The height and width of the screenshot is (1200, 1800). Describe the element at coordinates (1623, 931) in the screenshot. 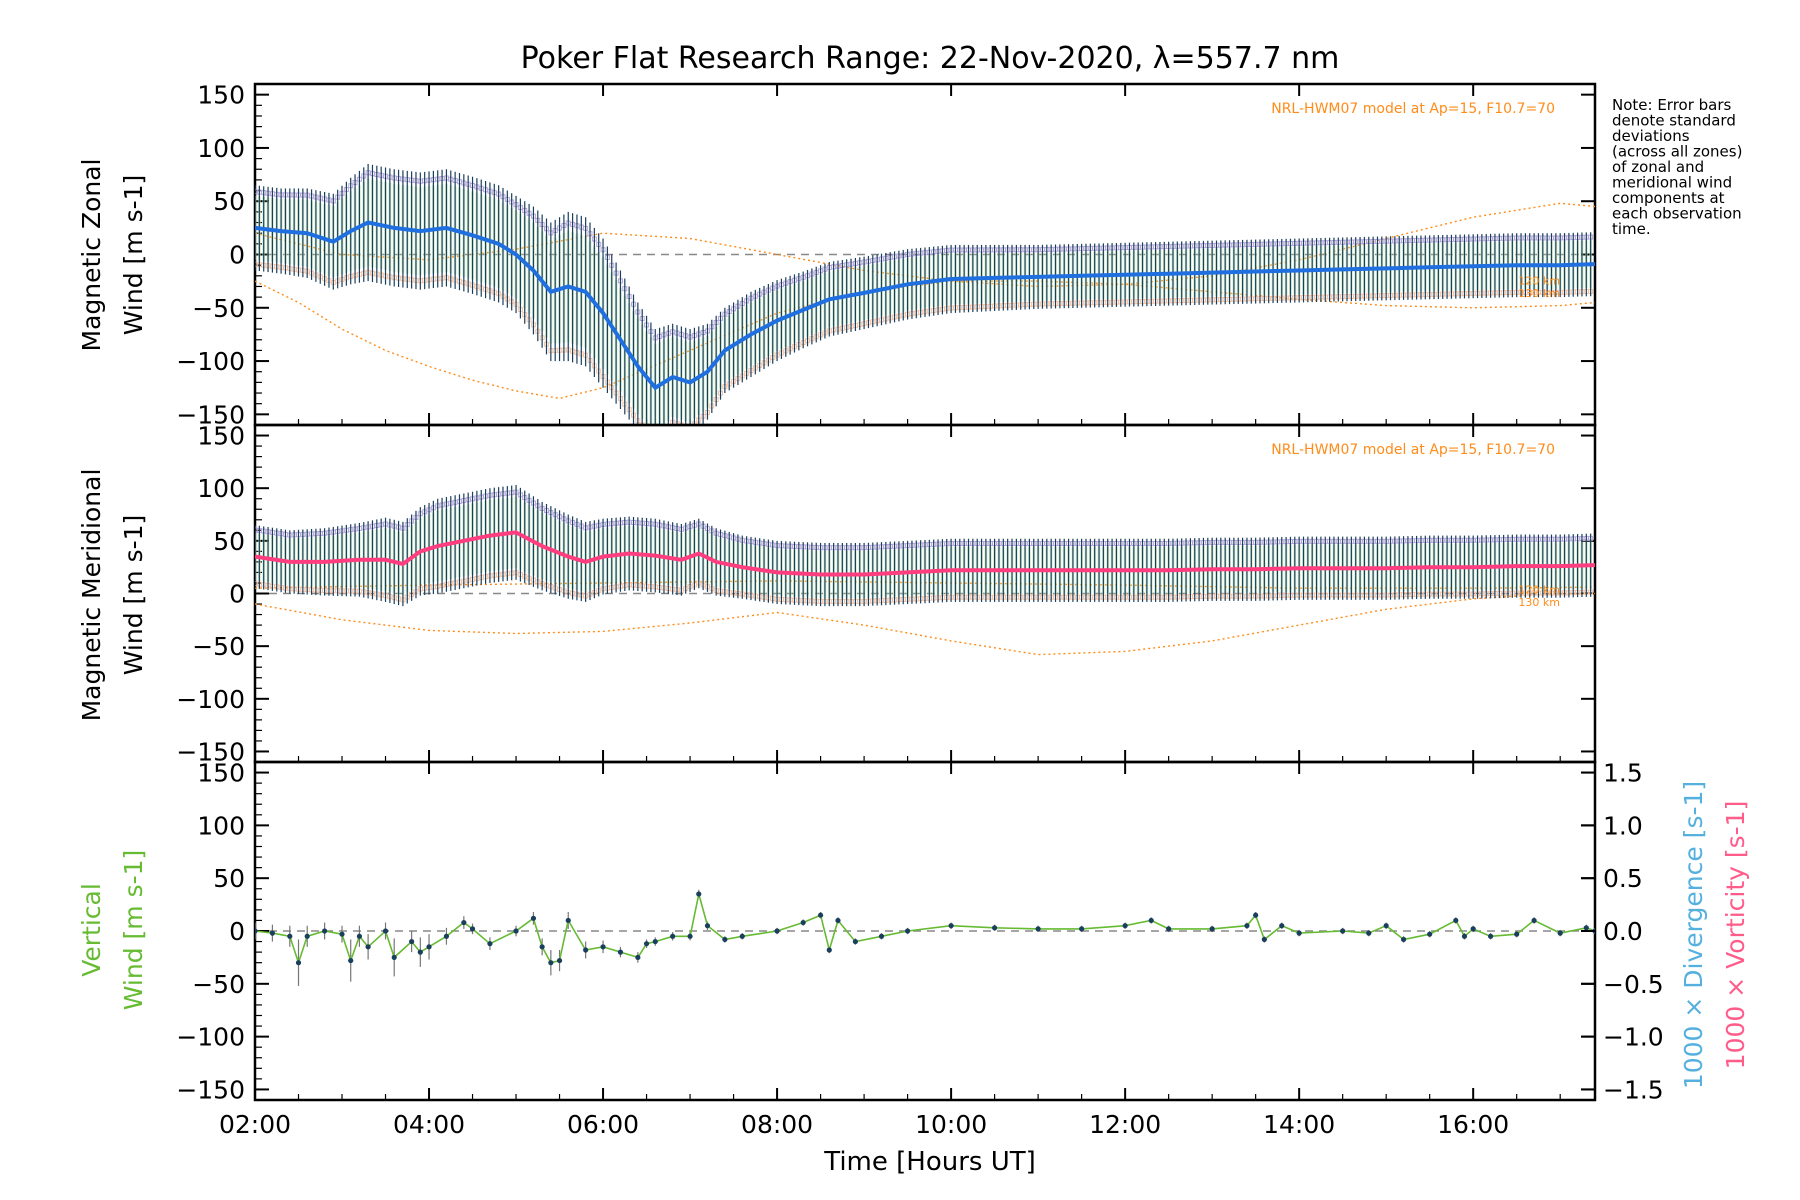

I see `right-y-tick-label: 0.0` at that location.